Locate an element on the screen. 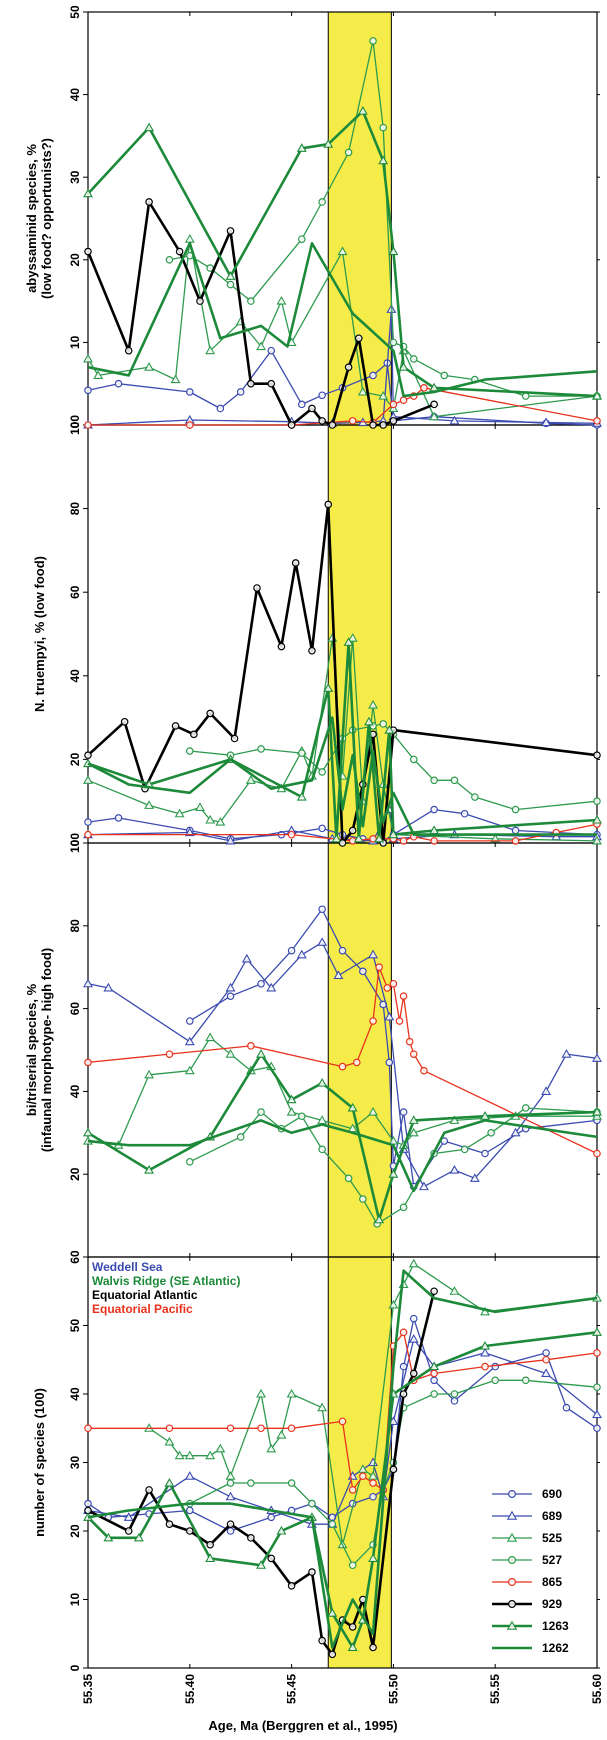 Image resolution: width=607 pixels, height=1740 pixels. x-tick-label: 55.45 is located at coordinates (292, 1689).